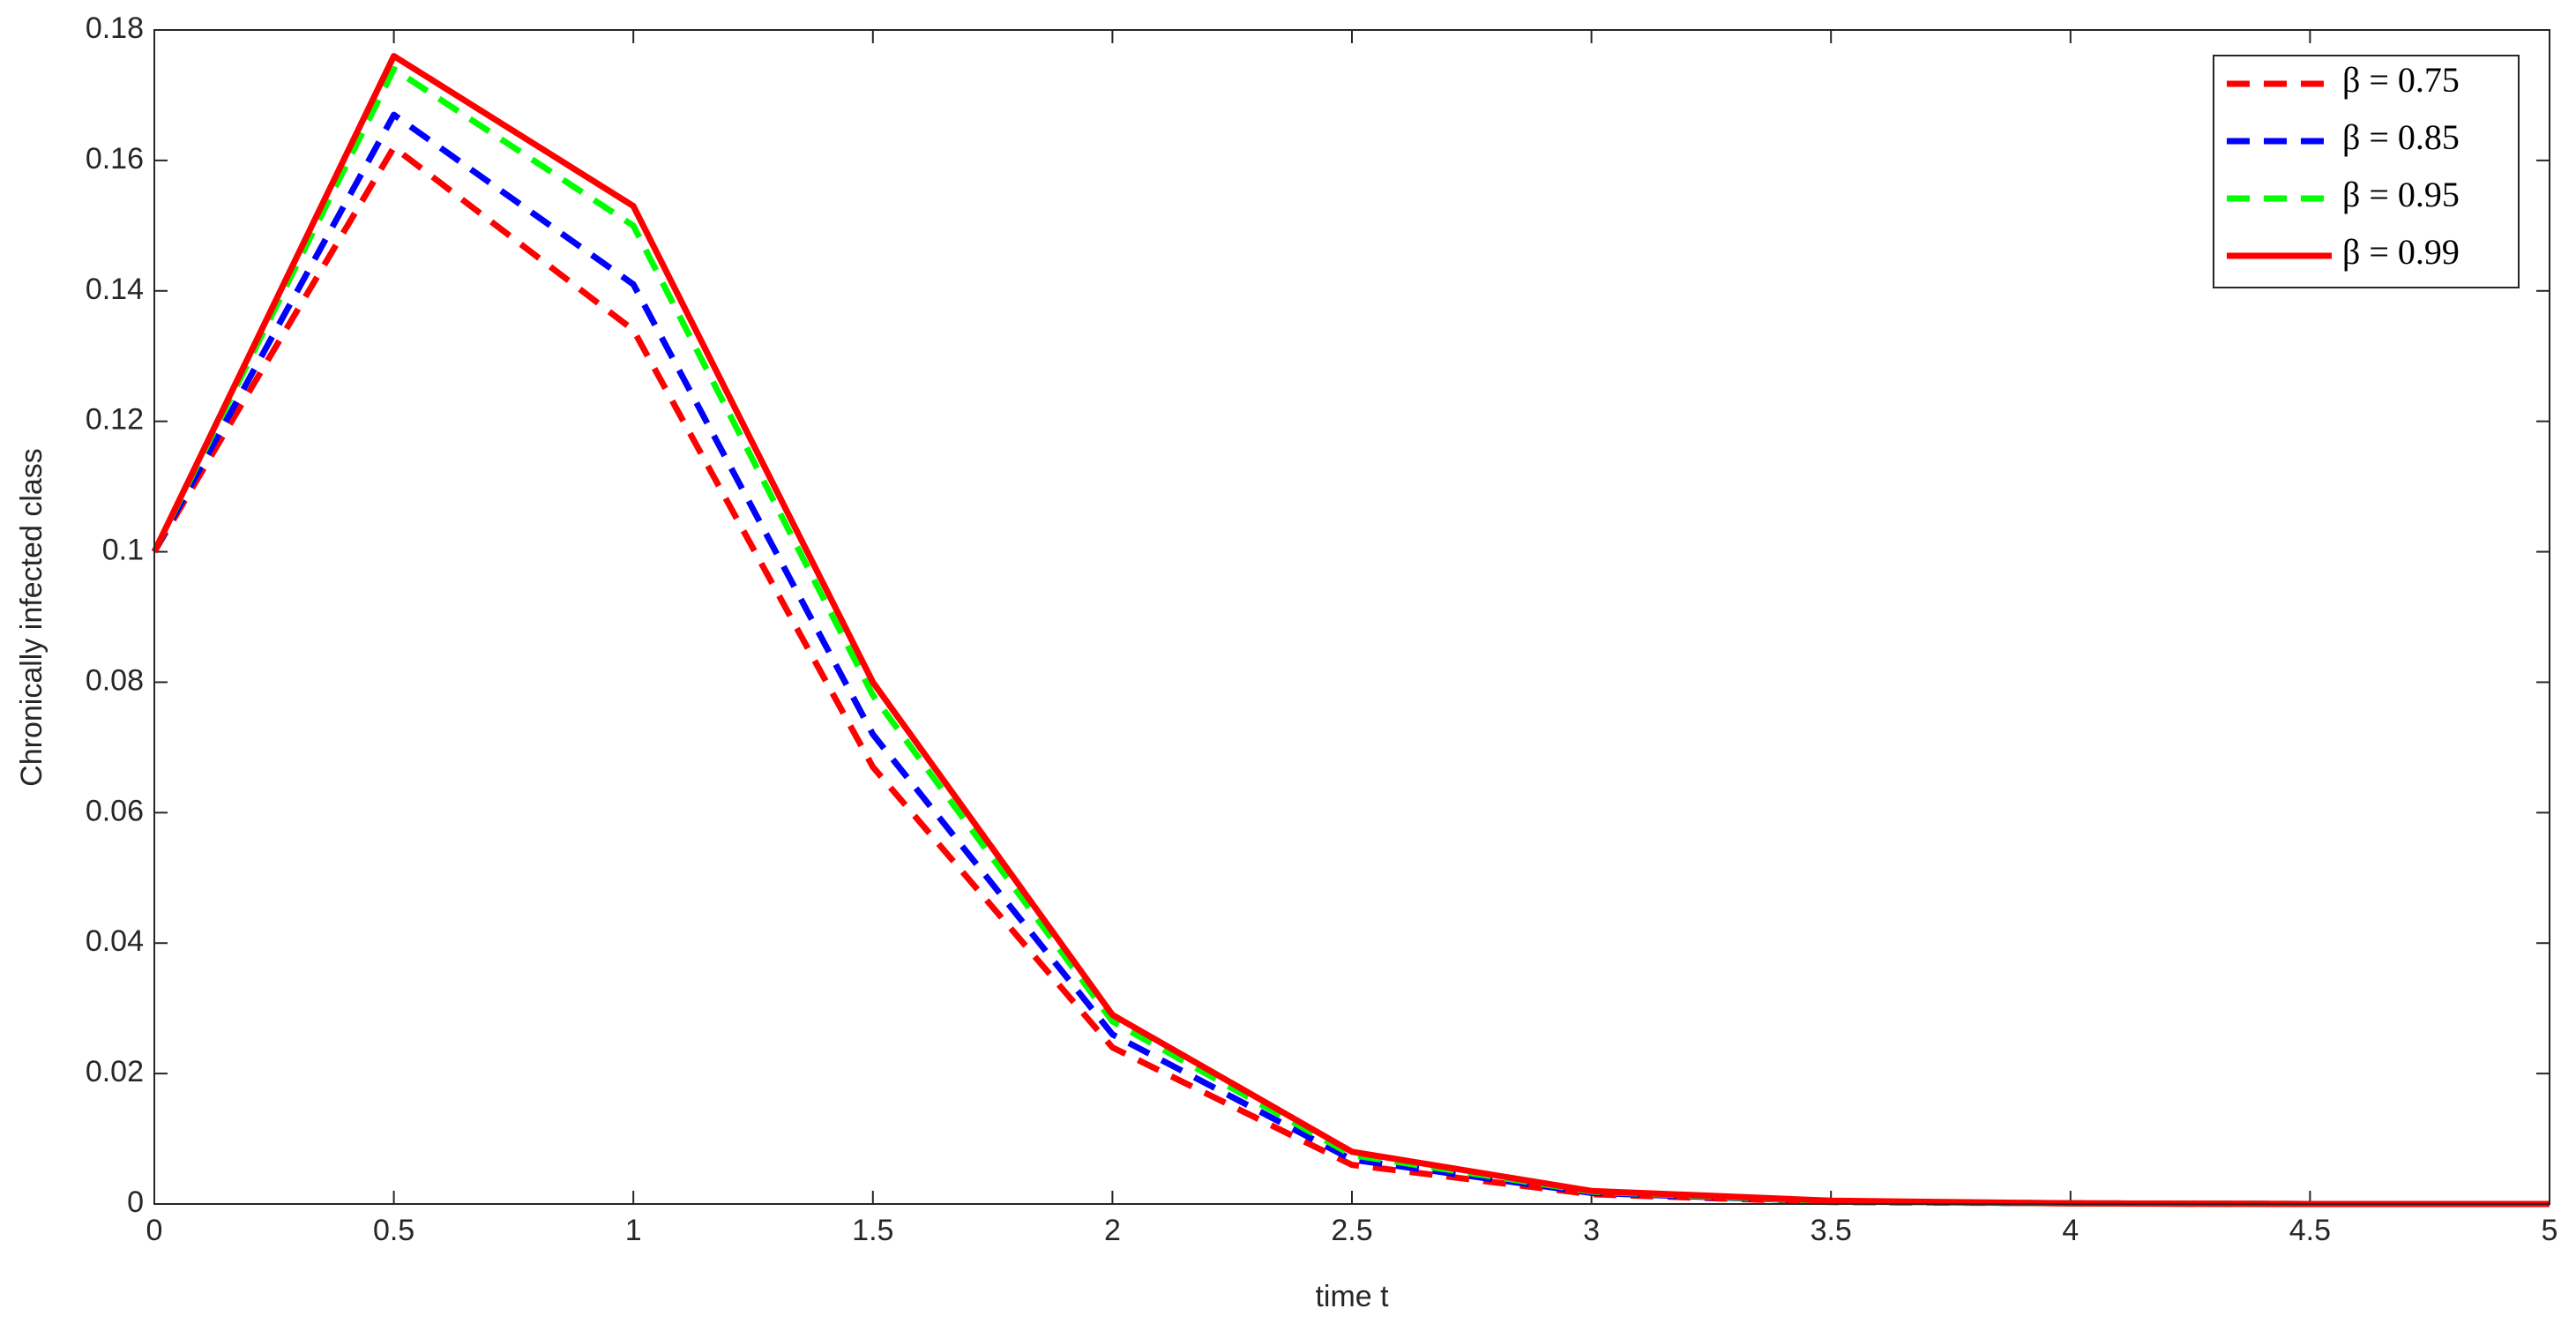  What do you see at coordinates (115, 420) in the screenshot?
I see `y-tick-label: 0.12` at bounding box center [115, 420].